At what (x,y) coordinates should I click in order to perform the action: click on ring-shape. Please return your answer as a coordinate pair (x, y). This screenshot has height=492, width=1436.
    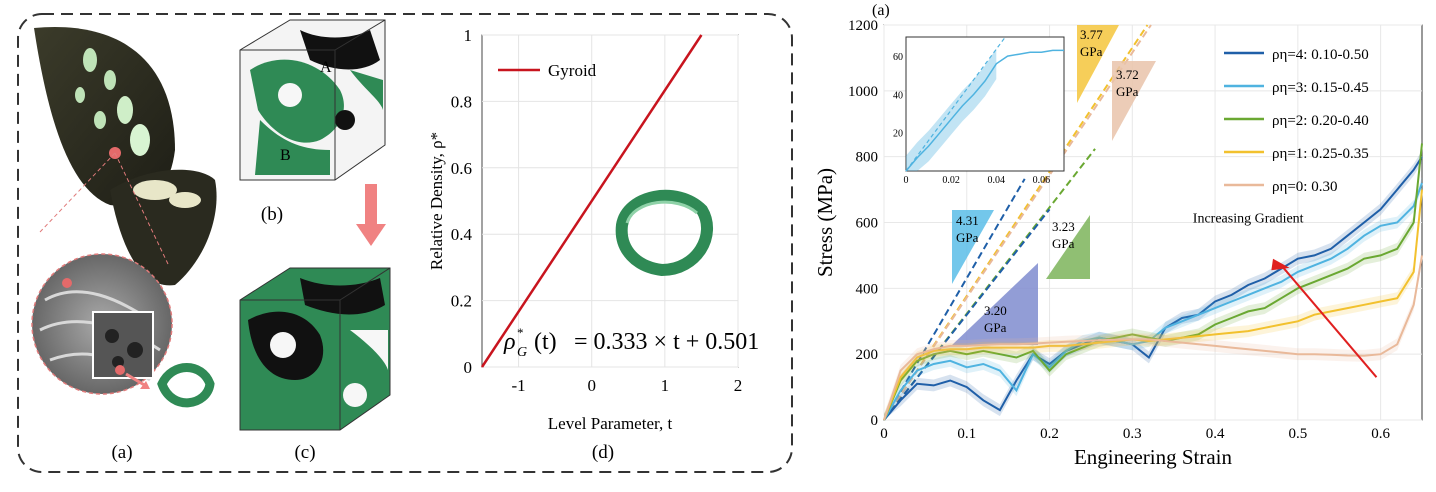
    Looking at the image, I should click on (664, 233).